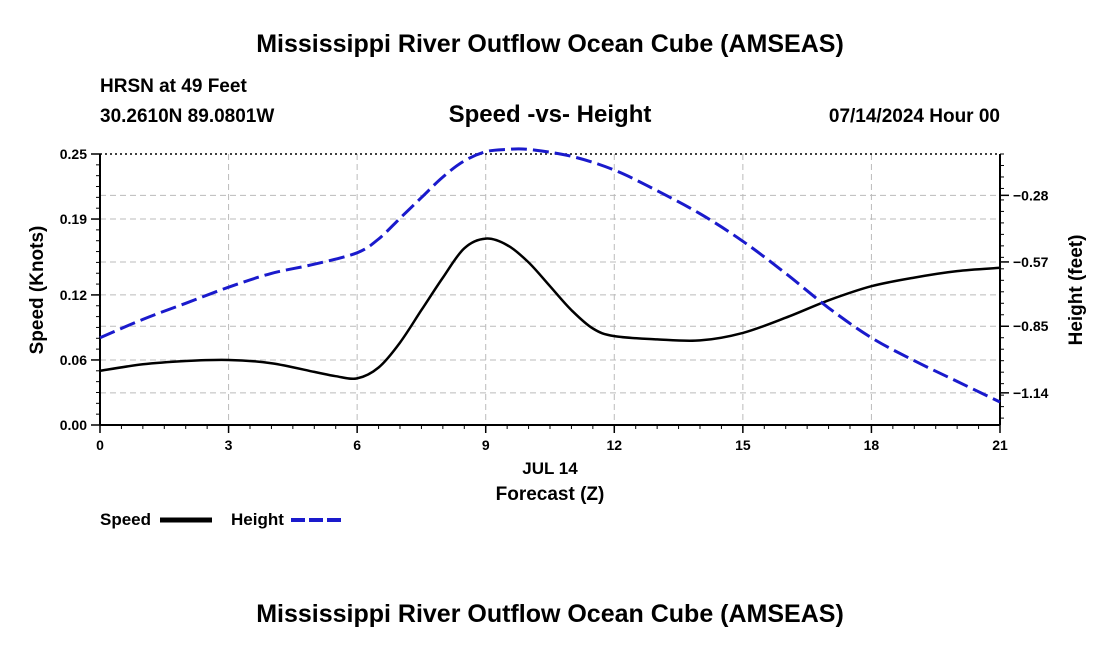 The image size is (1100, 650). I want to click on y-axis-right-label: Height (feet), so click(1076, 290).